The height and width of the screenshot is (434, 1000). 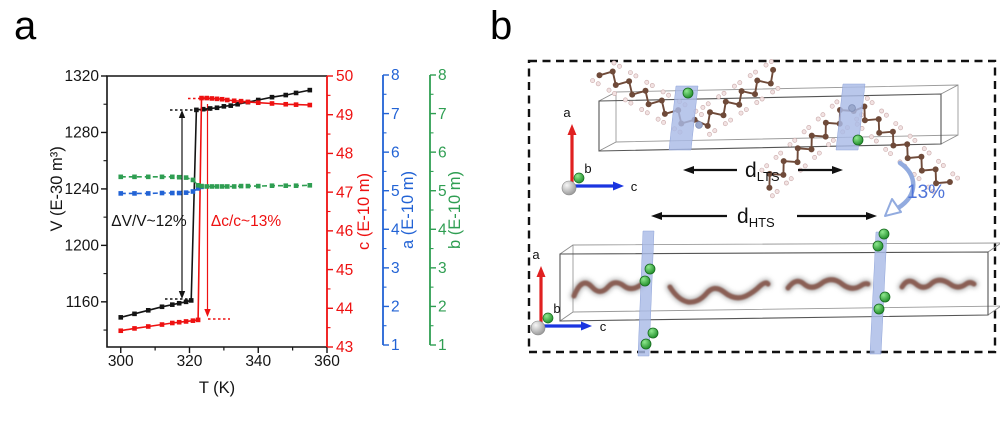 What do you see at coordinates (536, 254) in the screenshot?
I see `a-axis-label: a` at bounding box center [536, 254].